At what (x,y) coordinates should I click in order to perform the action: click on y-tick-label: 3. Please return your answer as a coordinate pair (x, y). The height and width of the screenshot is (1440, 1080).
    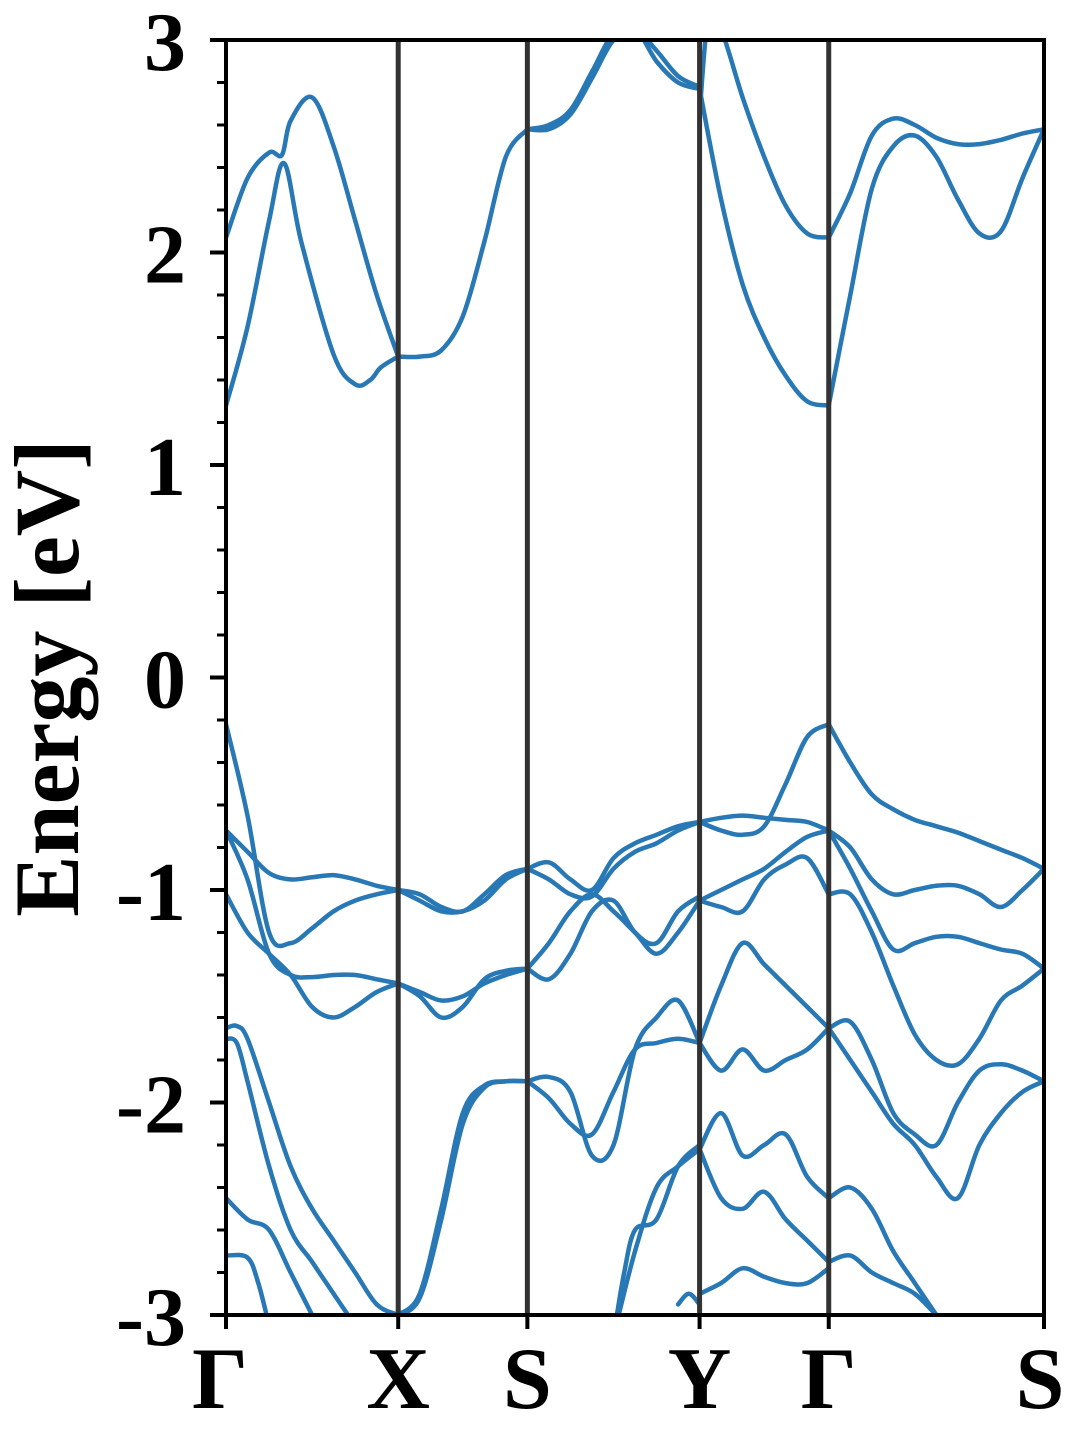
    Looking at the image, I should click on (165, 44).